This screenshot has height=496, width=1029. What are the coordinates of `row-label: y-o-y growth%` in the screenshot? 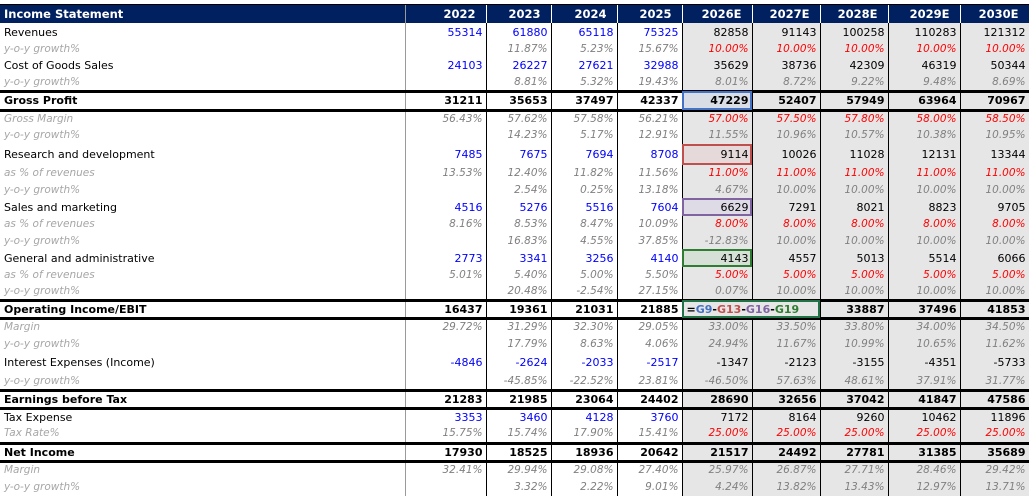 It's located at (203, 82).